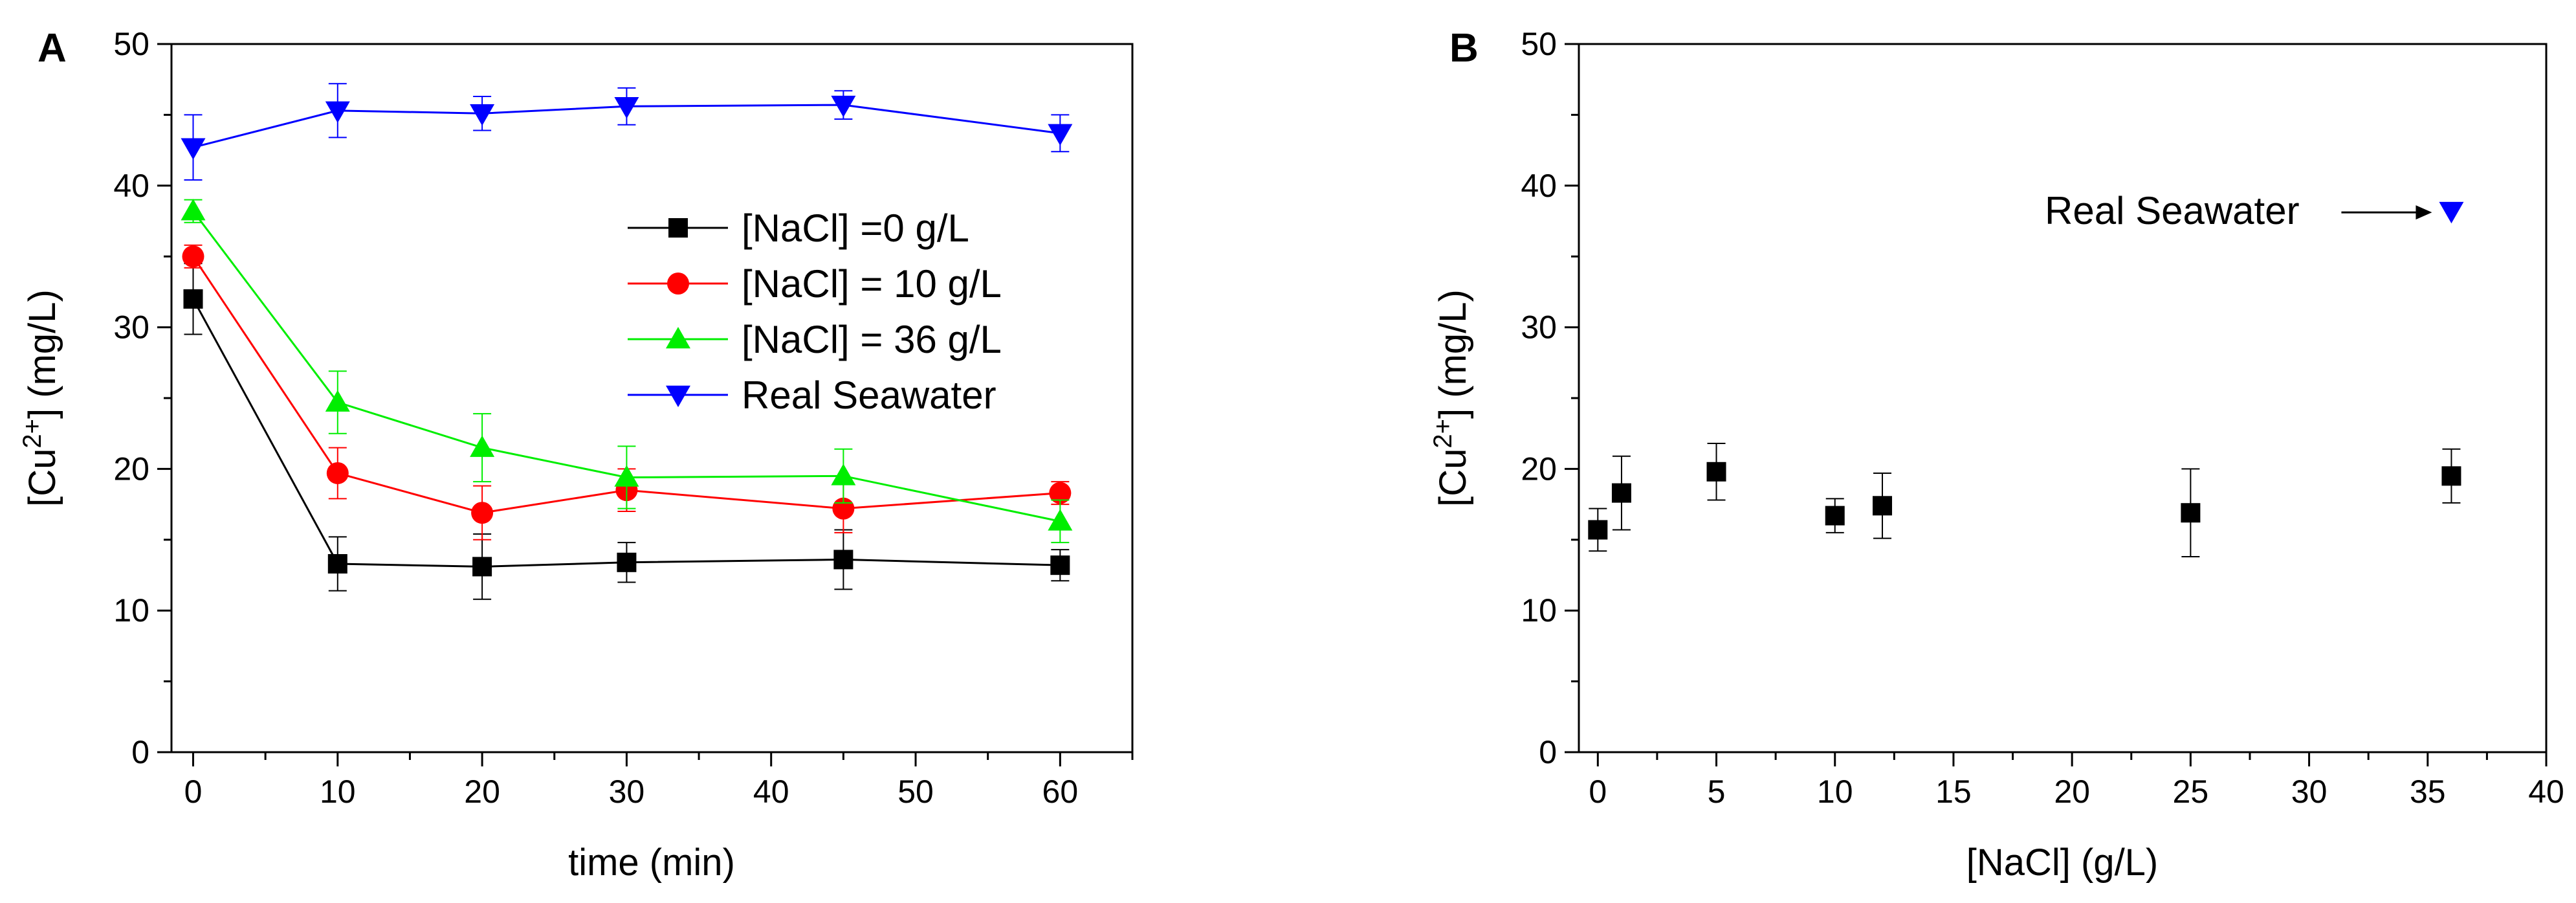  What do you see at coordinates (627, 126) in the screenshot?
I see `series-line-real-seawater` at bounding box center [627, 126].